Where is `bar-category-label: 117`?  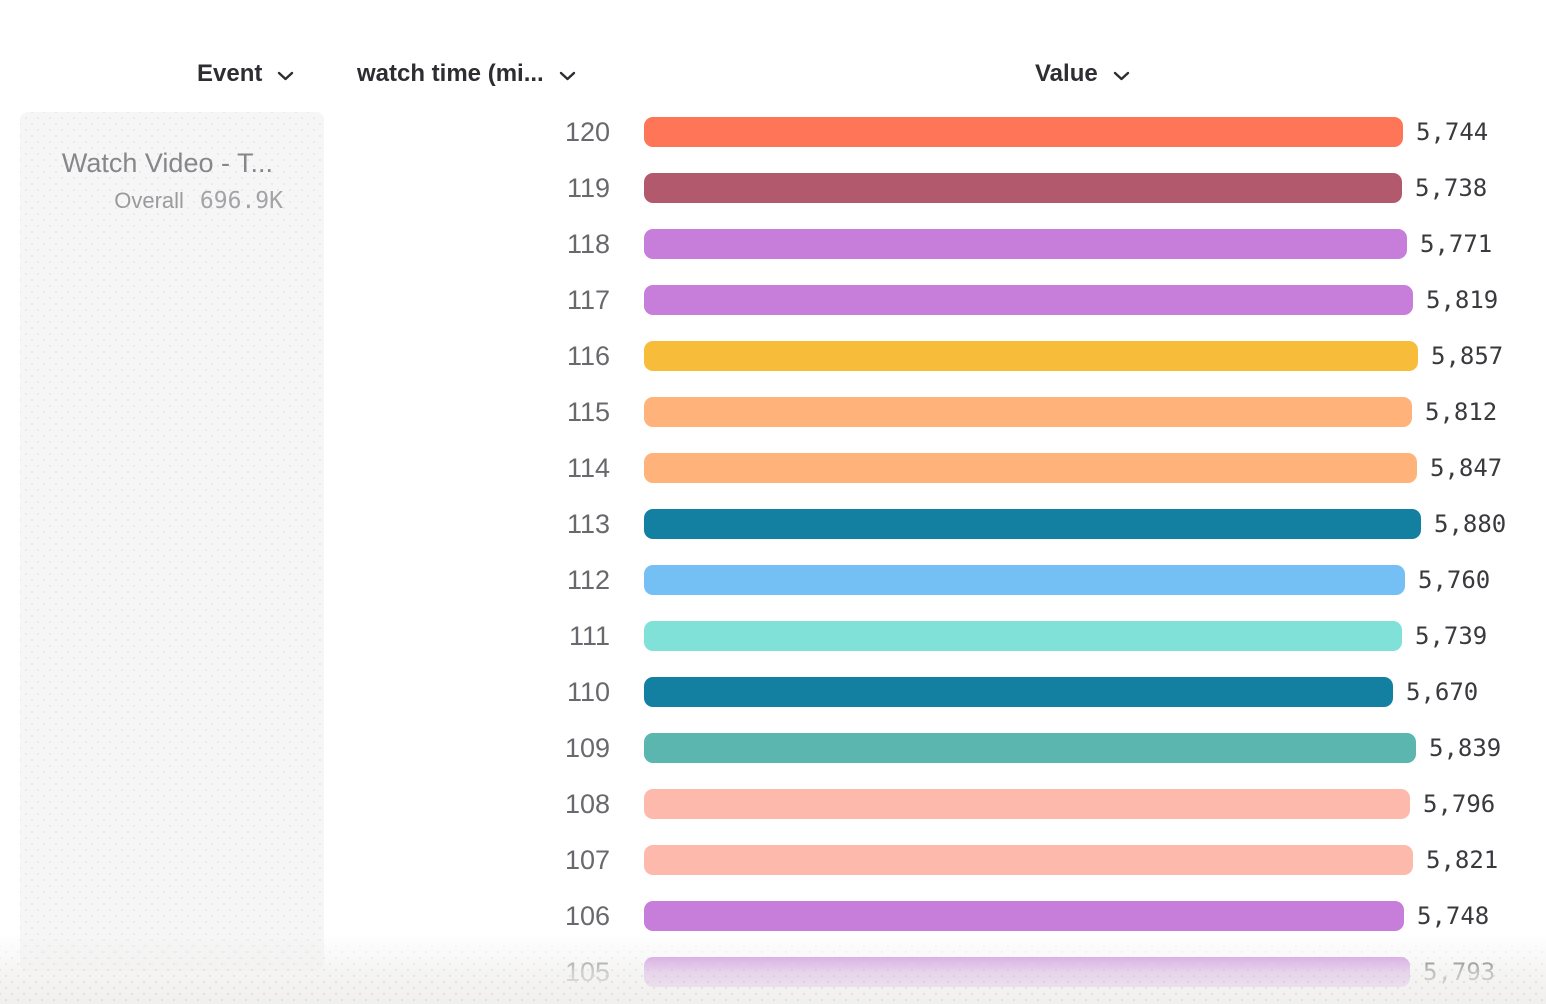 bar-category-label: 117 is located at coordinates (588, 299).